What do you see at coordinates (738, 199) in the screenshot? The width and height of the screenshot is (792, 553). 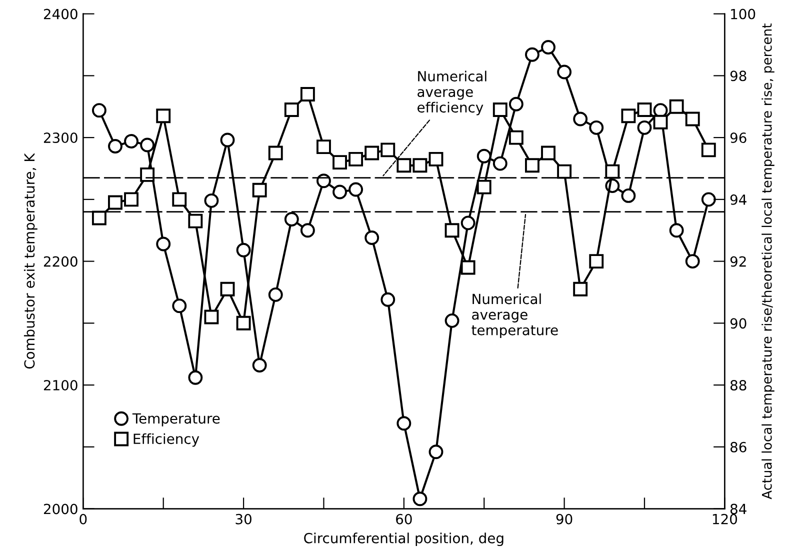 I see `y2-tick-label: 94` at bounding box center [738, 199].